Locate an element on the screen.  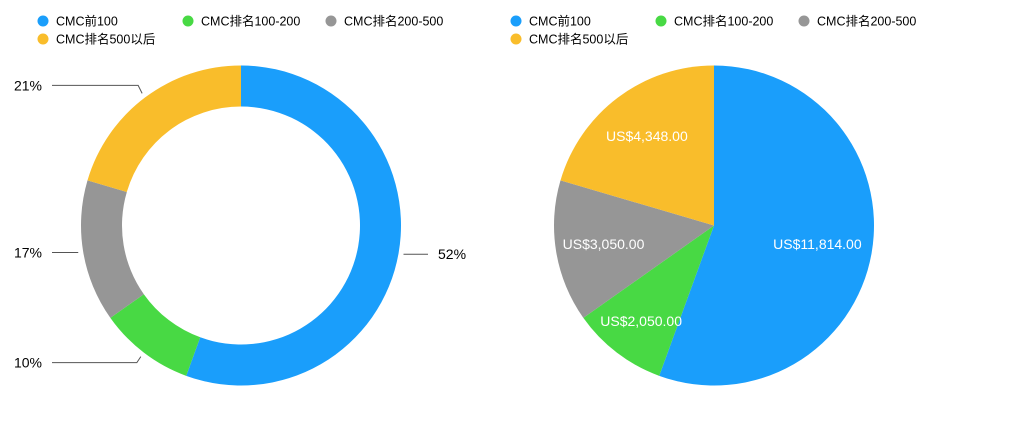
value-label-cmc-100-0: US$11,814.00 is located at coordinates (817, 244).